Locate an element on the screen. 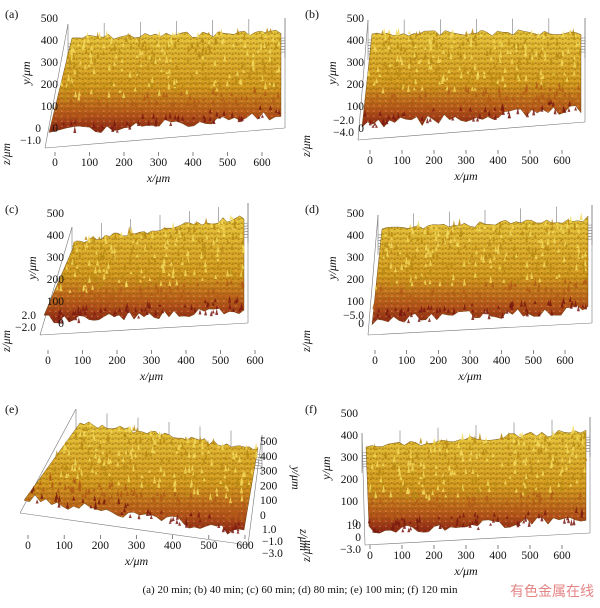 This screenshot has width=600, height=608. x-tick-label: 100 is located at coordinates (65, 546).